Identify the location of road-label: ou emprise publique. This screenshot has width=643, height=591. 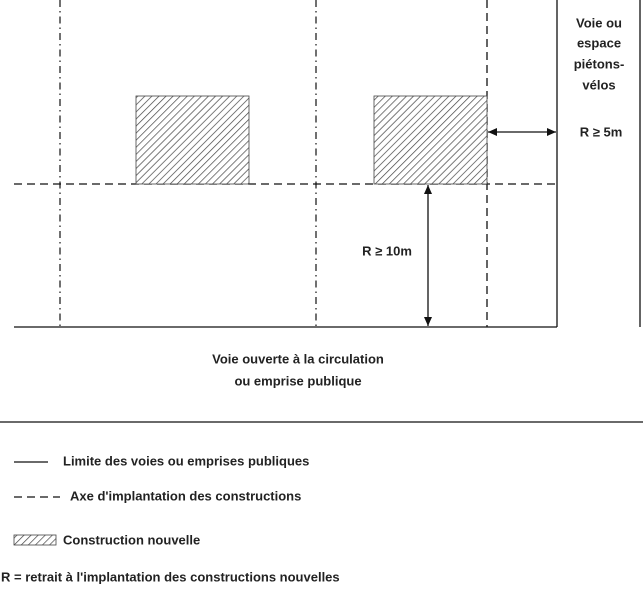
(297, 380).